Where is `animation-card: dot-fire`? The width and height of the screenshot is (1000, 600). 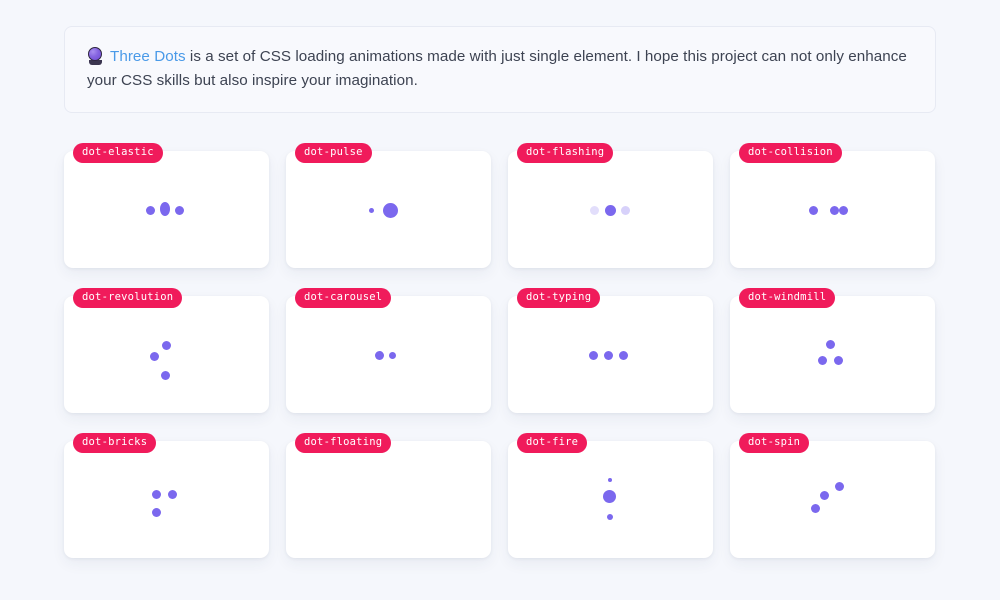 animation-card: dot-fire is located at coordinates (610, 496).